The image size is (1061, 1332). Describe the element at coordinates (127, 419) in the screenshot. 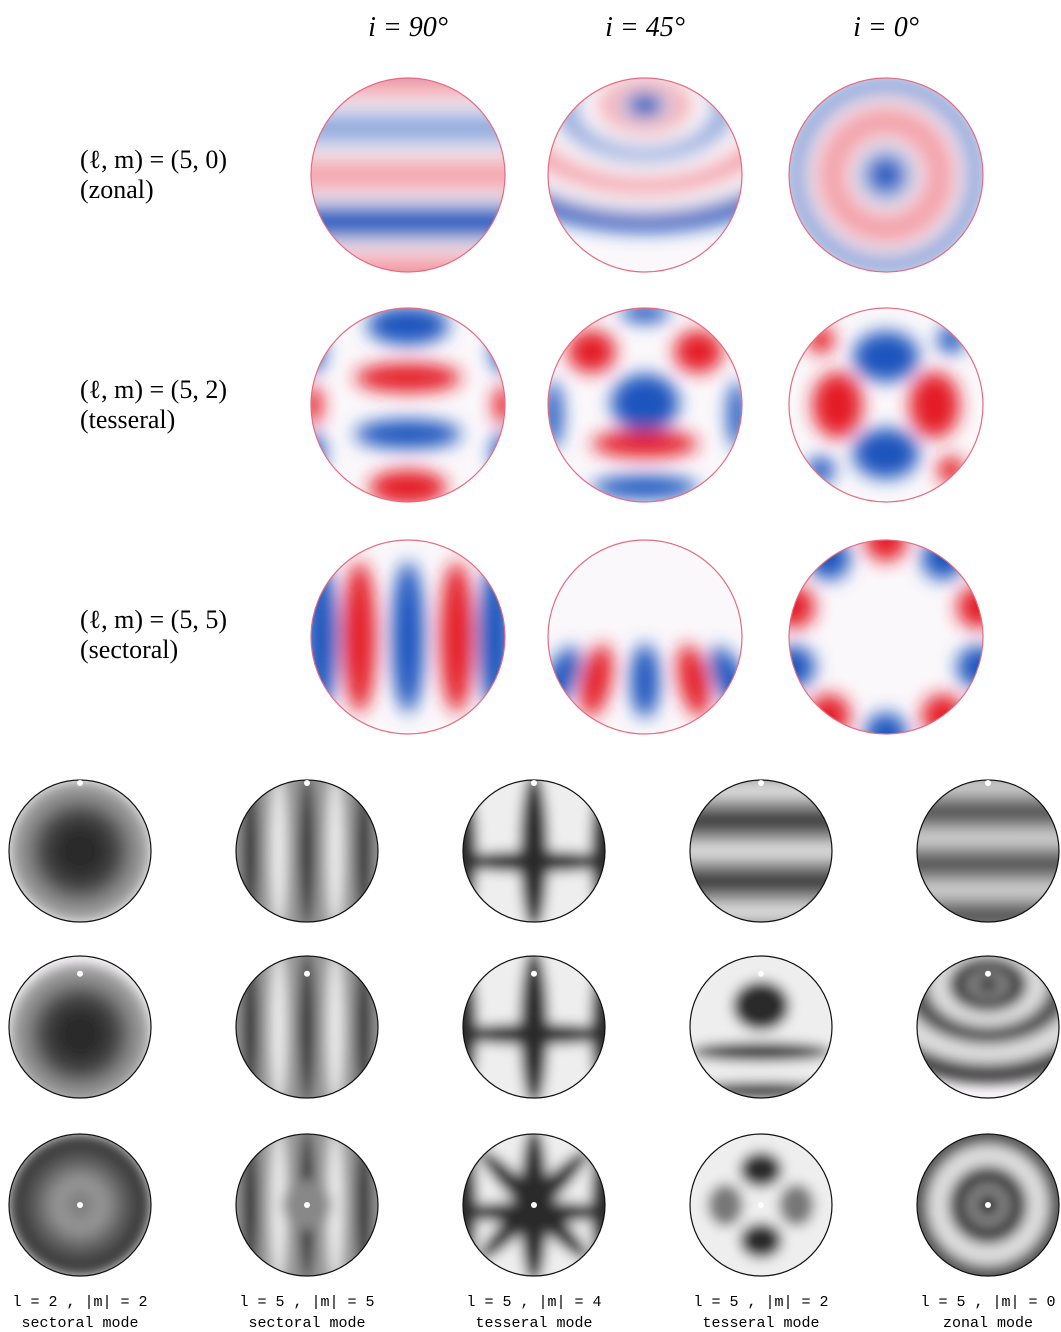

I see `row-type: (tesseral)` at that location.